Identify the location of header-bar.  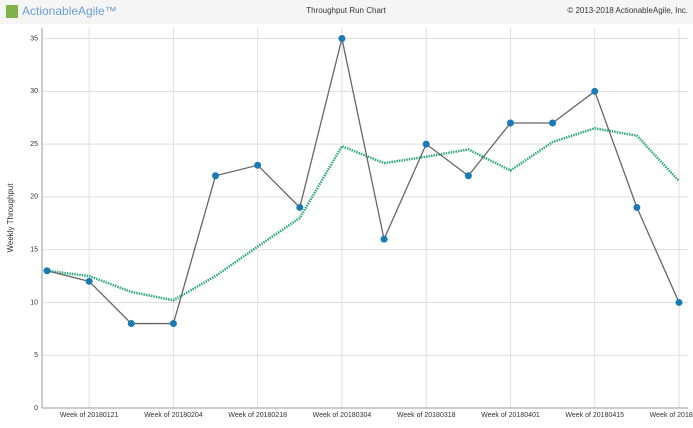
(346, 12).